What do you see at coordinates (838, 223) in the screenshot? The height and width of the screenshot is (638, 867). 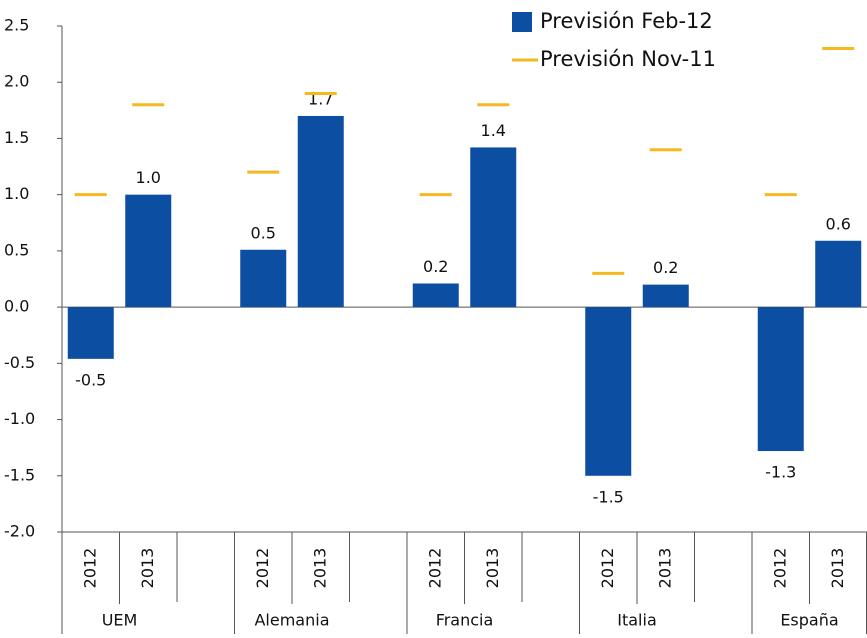 I see `data-label: 0.6` at bounding box center [838, 223].